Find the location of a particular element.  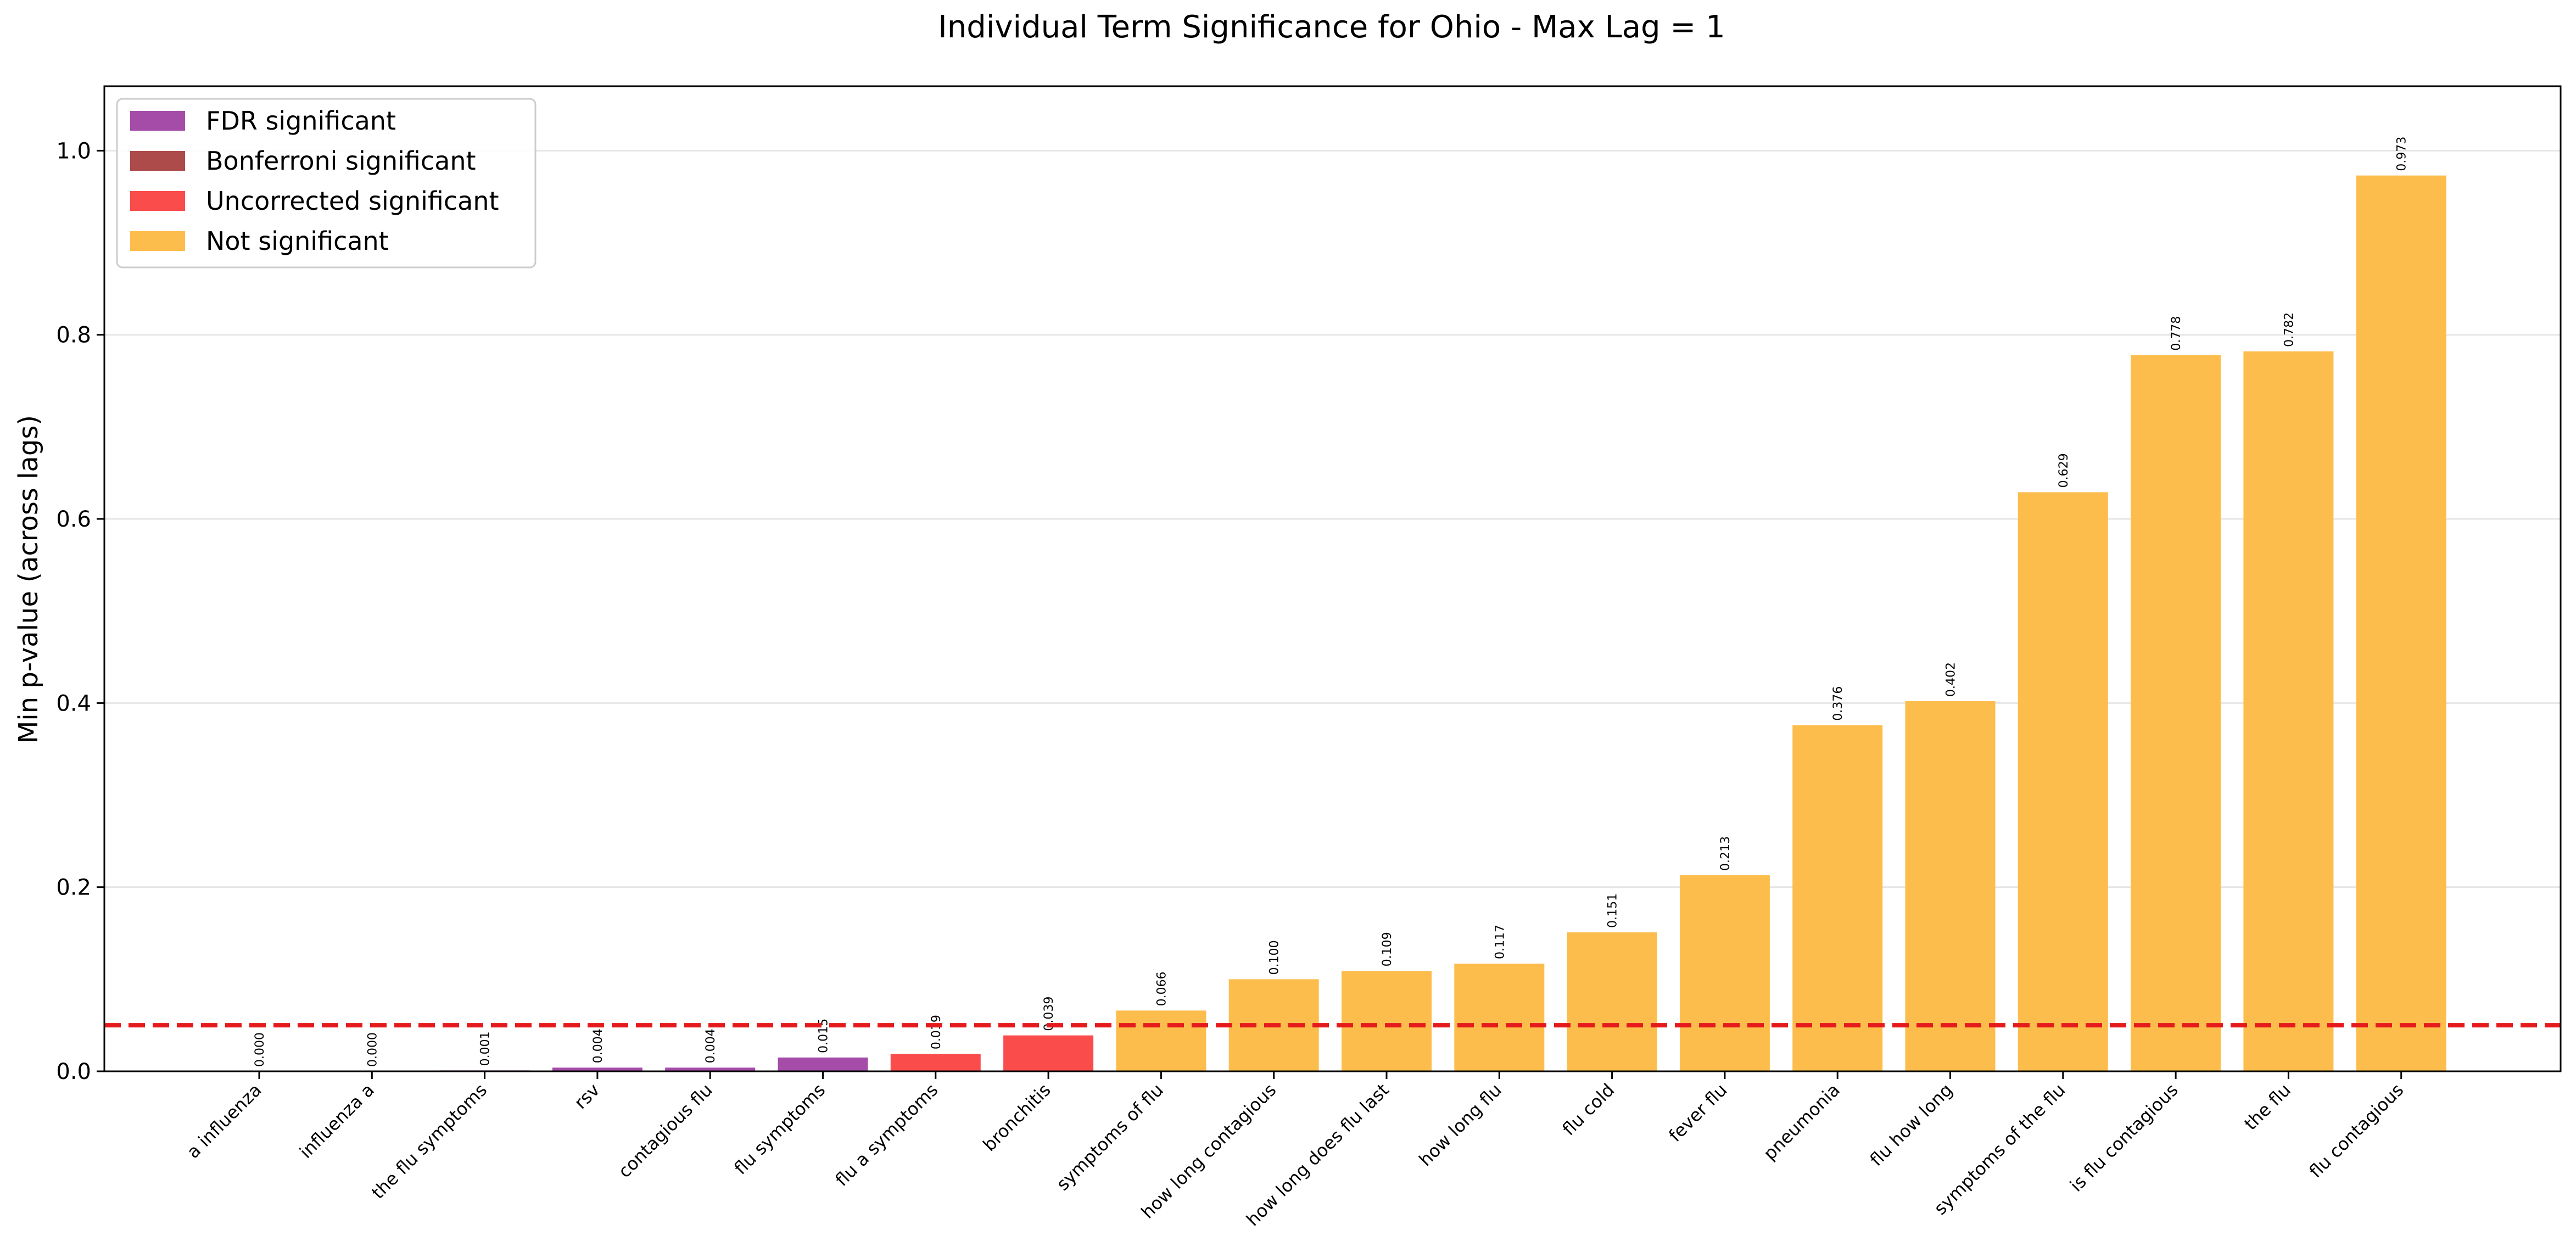

legend-label: Uncorrected significant is located at coordinates (353, 201).